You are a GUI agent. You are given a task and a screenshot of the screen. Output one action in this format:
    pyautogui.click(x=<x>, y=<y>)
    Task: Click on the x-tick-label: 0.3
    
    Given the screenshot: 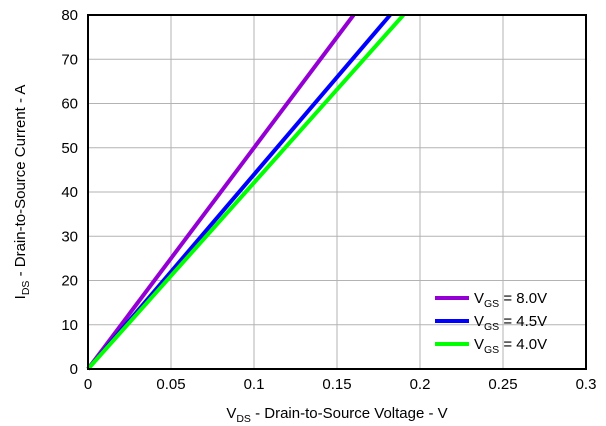 What is the action you would take?
    pyautogui.click(x=586, y=384)
    